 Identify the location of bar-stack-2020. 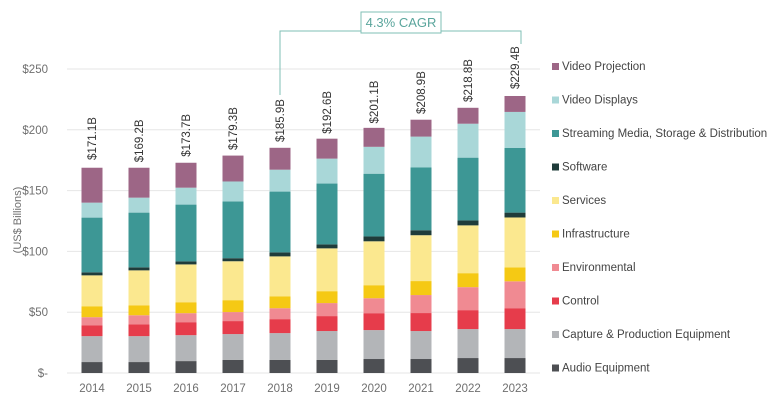
(374, 250).